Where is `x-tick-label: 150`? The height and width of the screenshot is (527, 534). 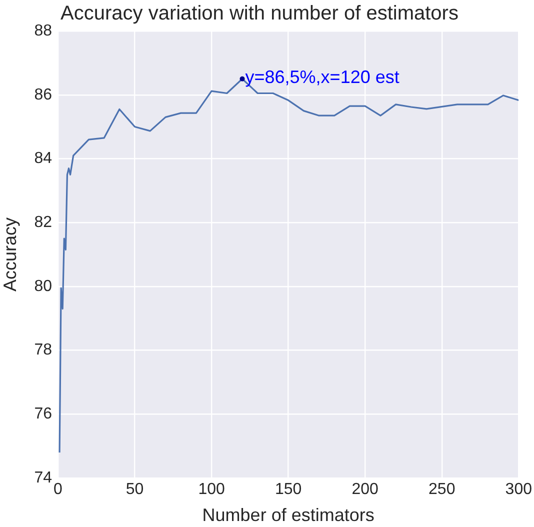 x-tick-label: 150 is located at coordinates (288, 489).